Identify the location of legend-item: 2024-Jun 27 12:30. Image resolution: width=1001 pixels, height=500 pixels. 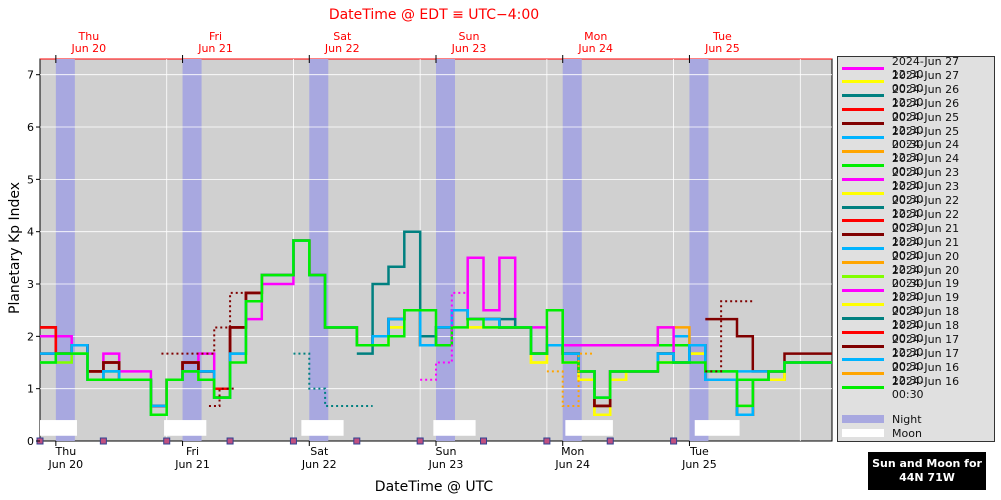
(918, 68).